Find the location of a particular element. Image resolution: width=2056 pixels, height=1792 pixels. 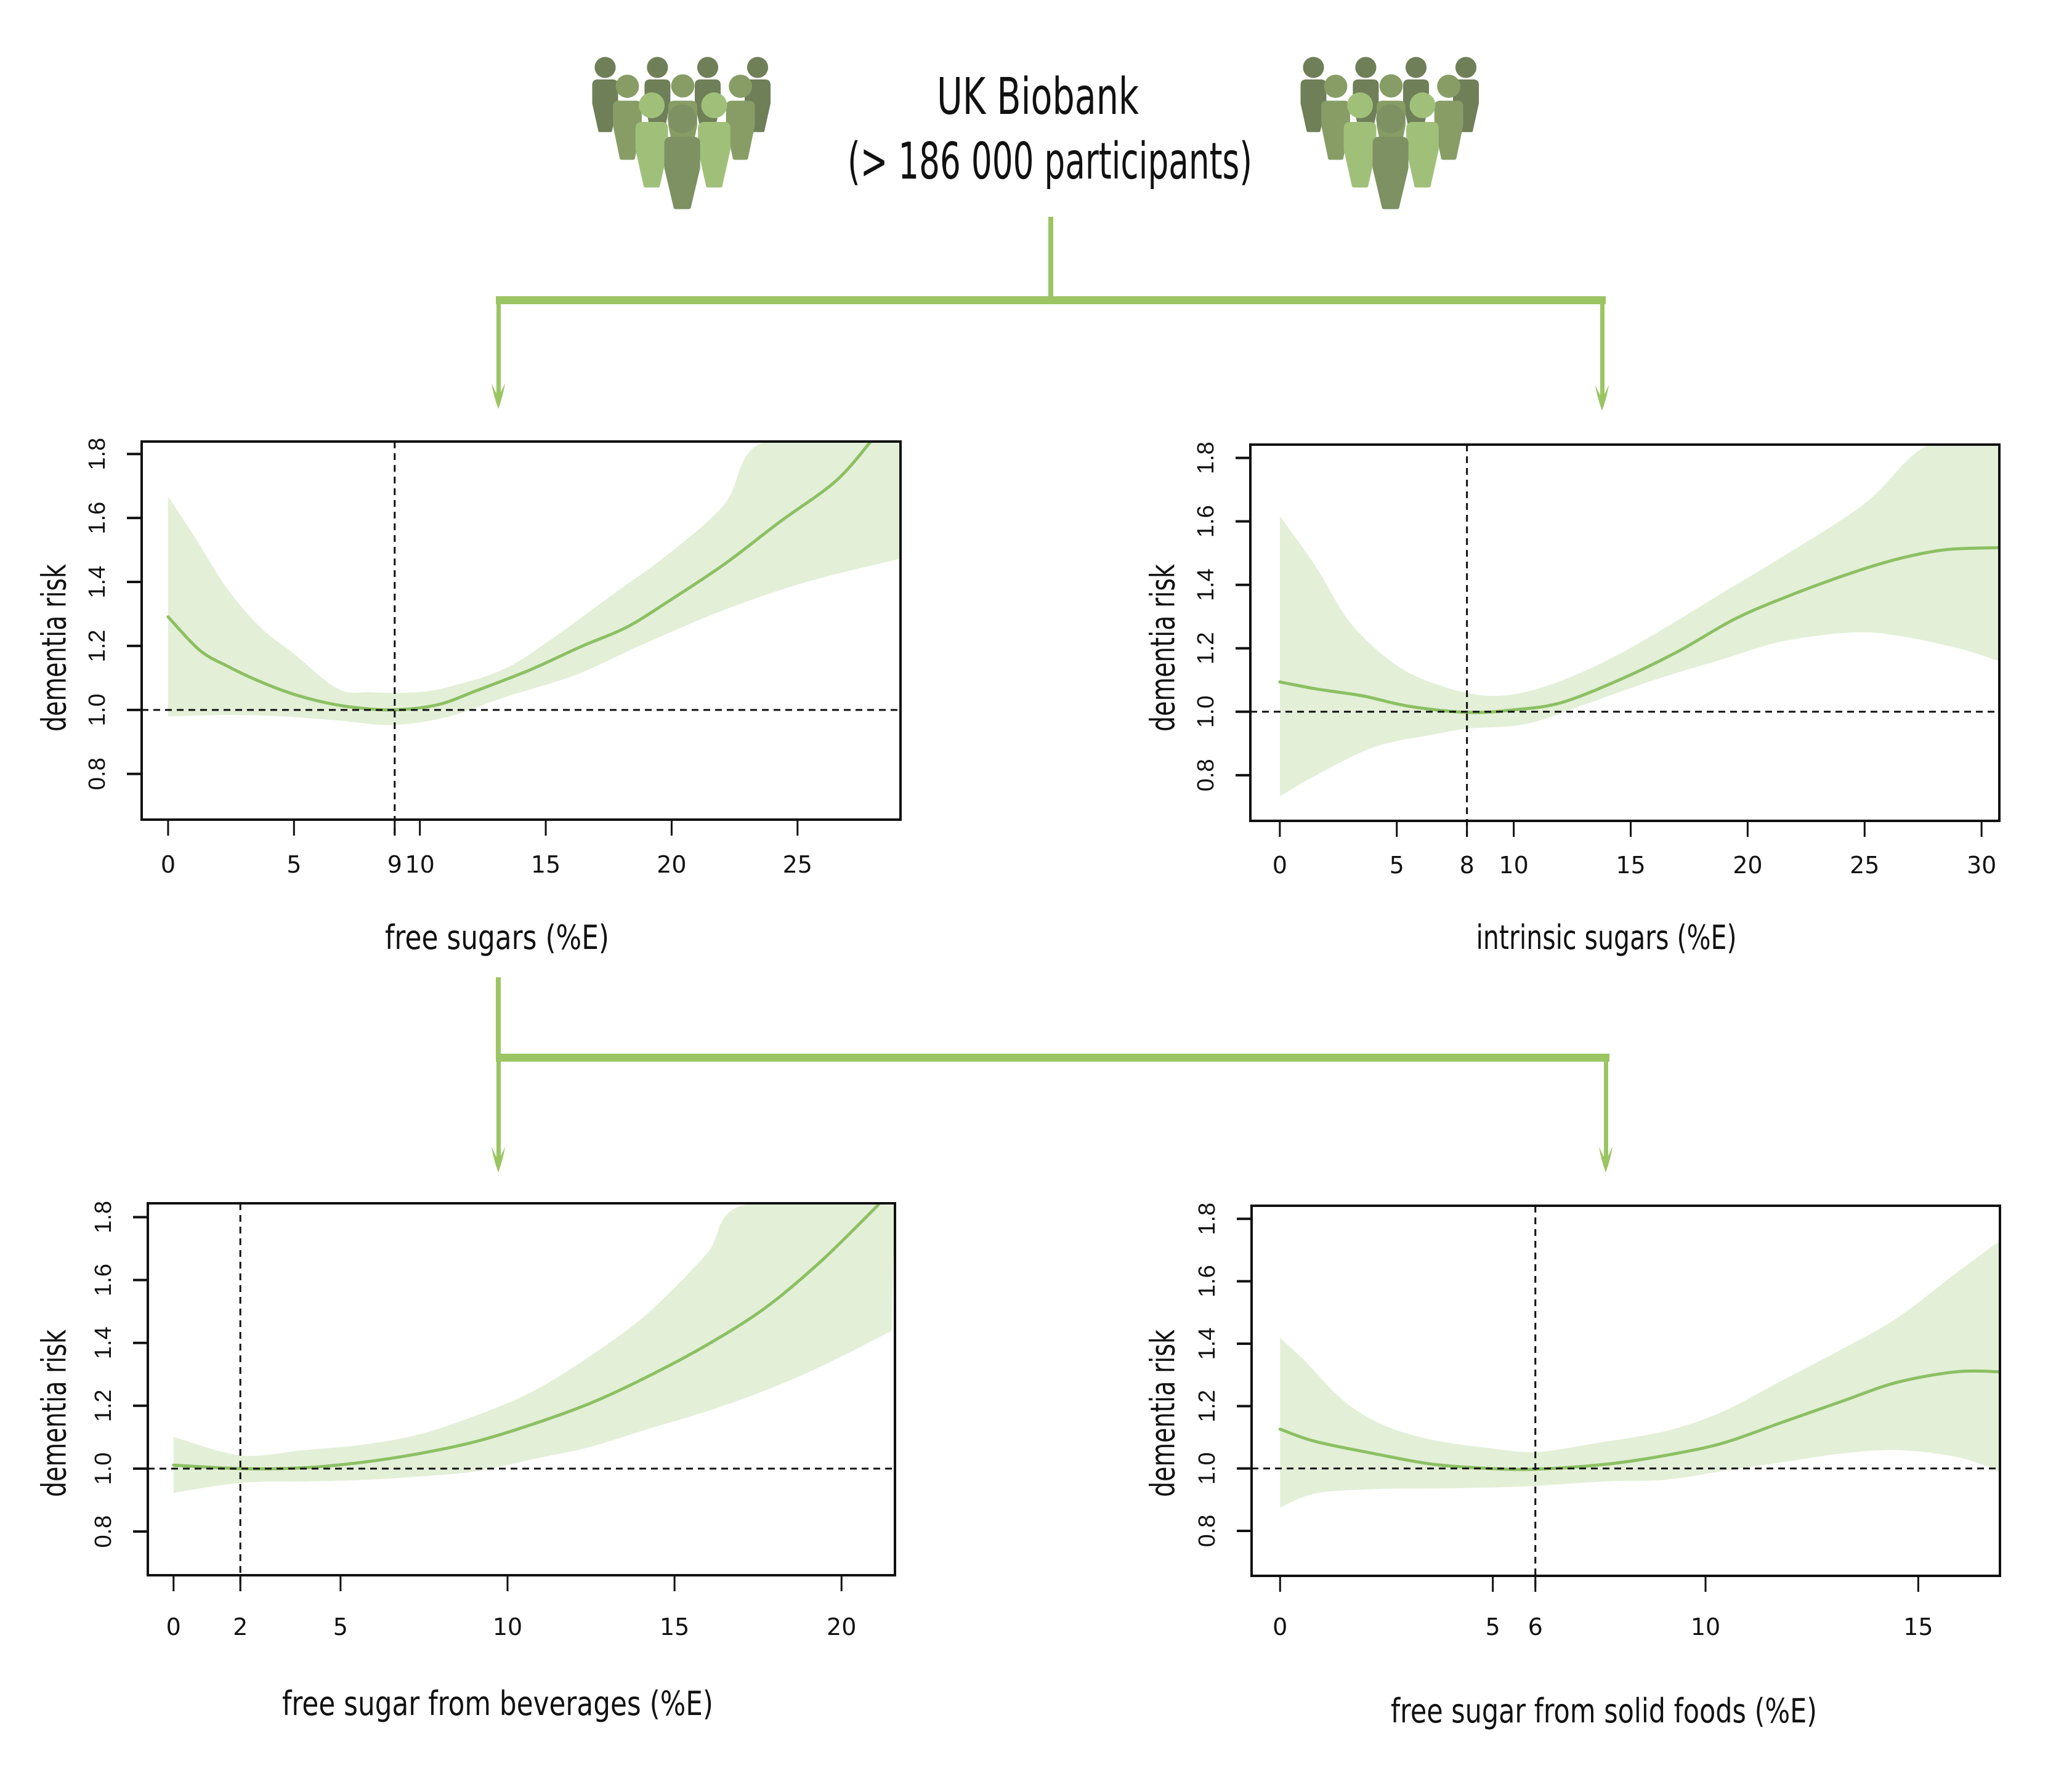

x-tick-label: 8 is located at coordinates (1468, 866).